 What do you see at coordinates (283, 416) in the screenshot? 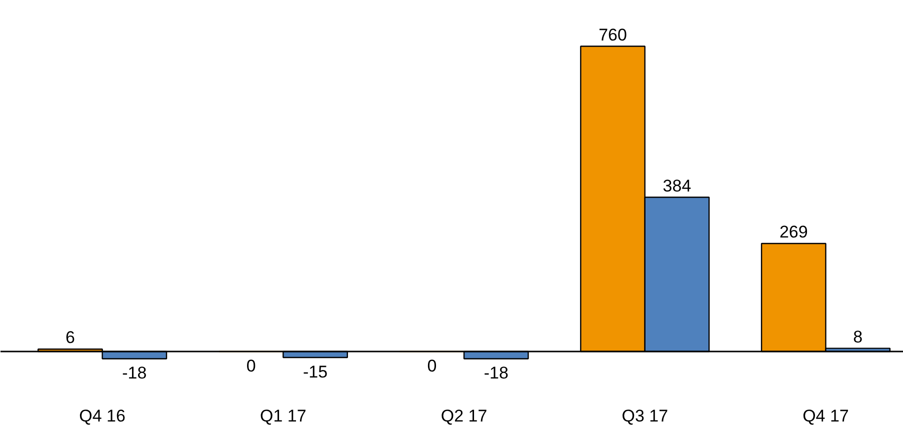
I see `x-tick-label: Q1 17` at bounding box center [283, 416].